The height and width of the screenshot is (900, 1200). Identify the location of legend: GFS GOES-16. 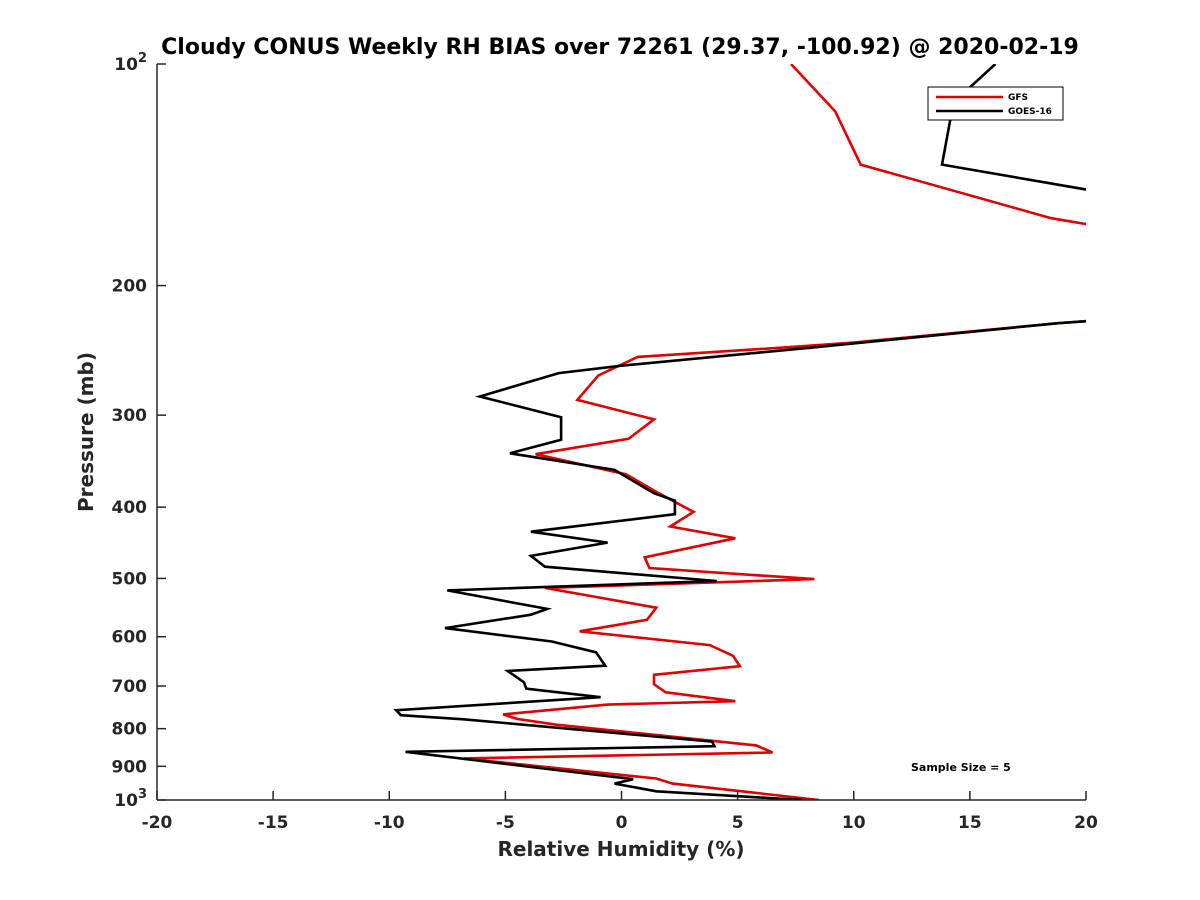
(995, 103).